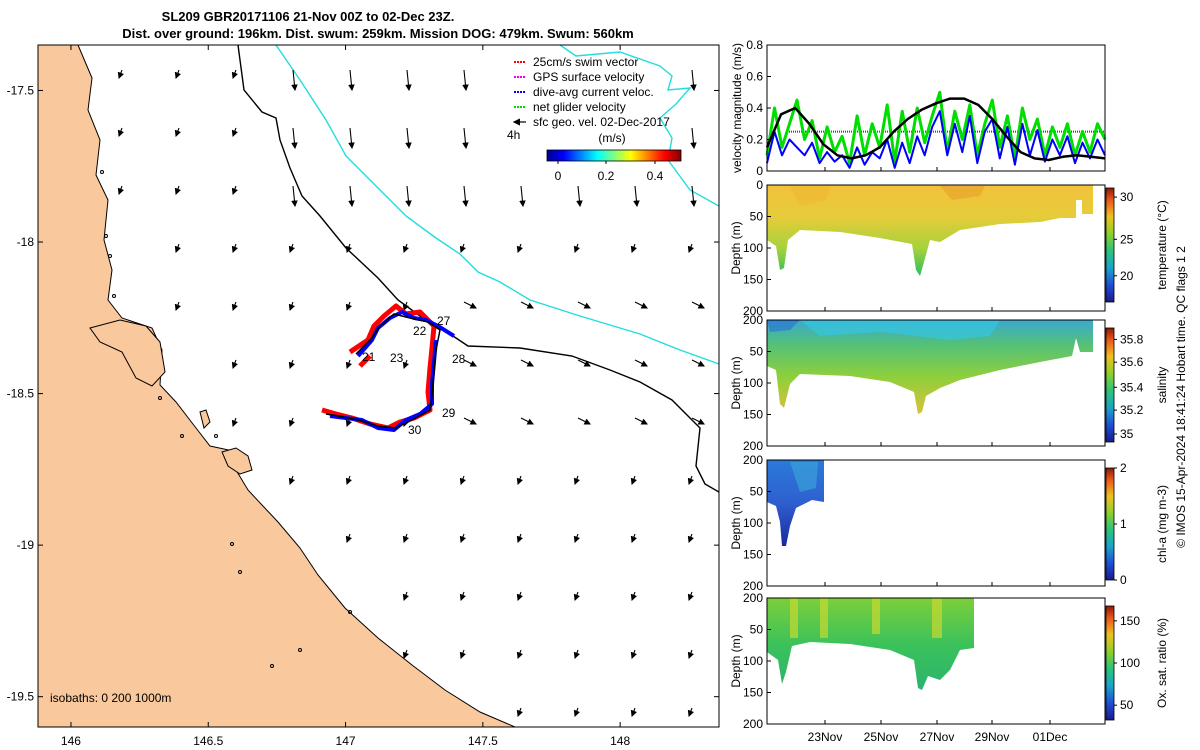  What do you see at coordinates (992, 737) in the screenshot?
I see `date-tick-label: 29Nov` at bounding box center [992, 737].